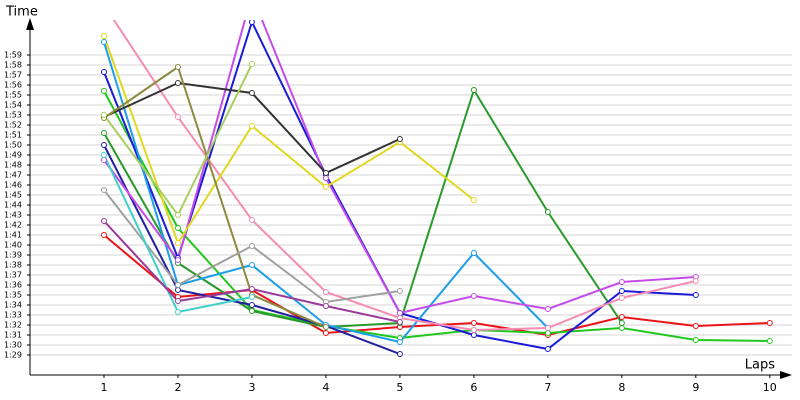 The height and width of the screenshot is (400, 800). What do you see at coordinates (13, 125) in the screenshot?
I see `y-tick-label: 1:52` at bounding box center [13, 125].